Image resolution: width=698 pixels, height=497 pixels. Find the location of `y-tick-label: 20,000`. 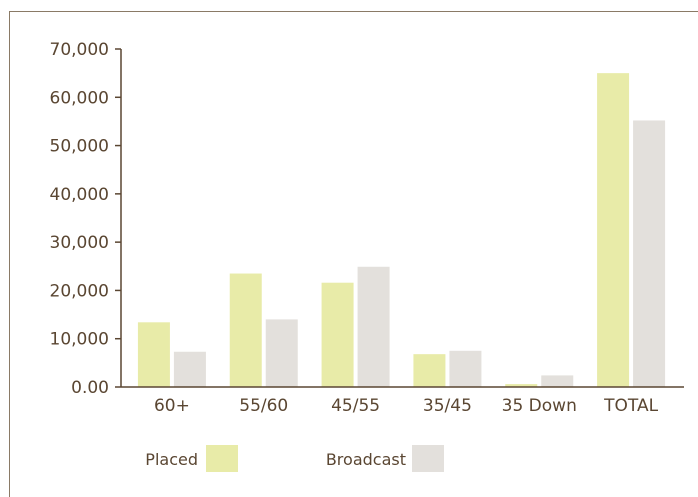

y-tick-label: 20,000 is located at coordinates (79, 291).